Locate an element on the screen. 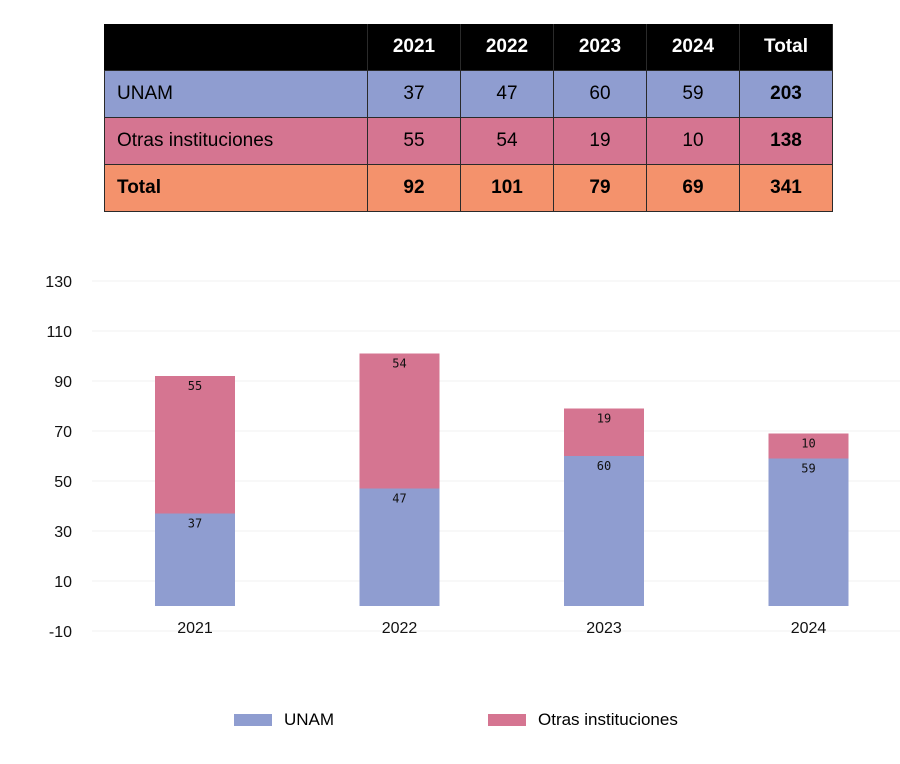  table-header-cell is located at coordinates (236, 47).